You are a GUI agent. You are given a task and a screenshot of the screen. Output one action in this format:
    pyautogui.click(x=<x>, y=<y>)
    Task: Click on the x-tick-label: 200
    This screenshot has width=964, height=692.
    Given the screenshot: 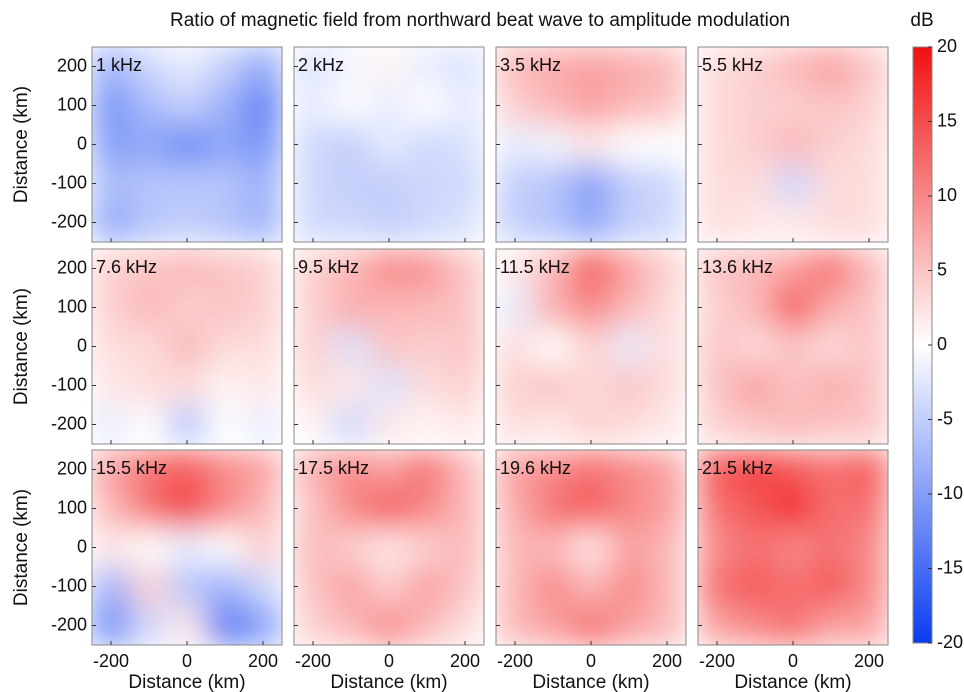 What is the action you would take?
    pyautogui.click(x=869, y=661)
    